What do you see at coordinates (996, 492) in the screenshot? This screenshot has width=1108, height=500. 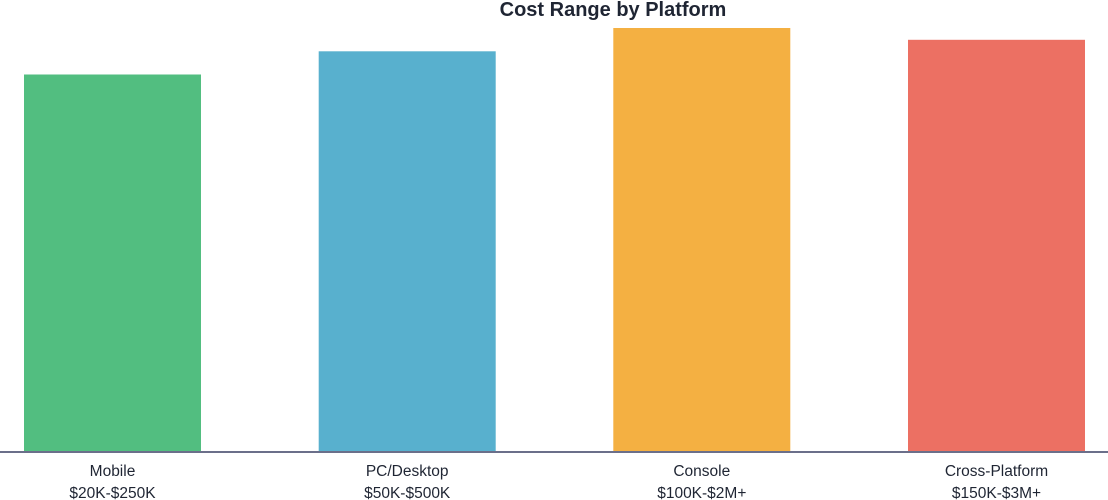 I see `cost-range-label: $150K-$3M+` at bounding box center [996, 492].